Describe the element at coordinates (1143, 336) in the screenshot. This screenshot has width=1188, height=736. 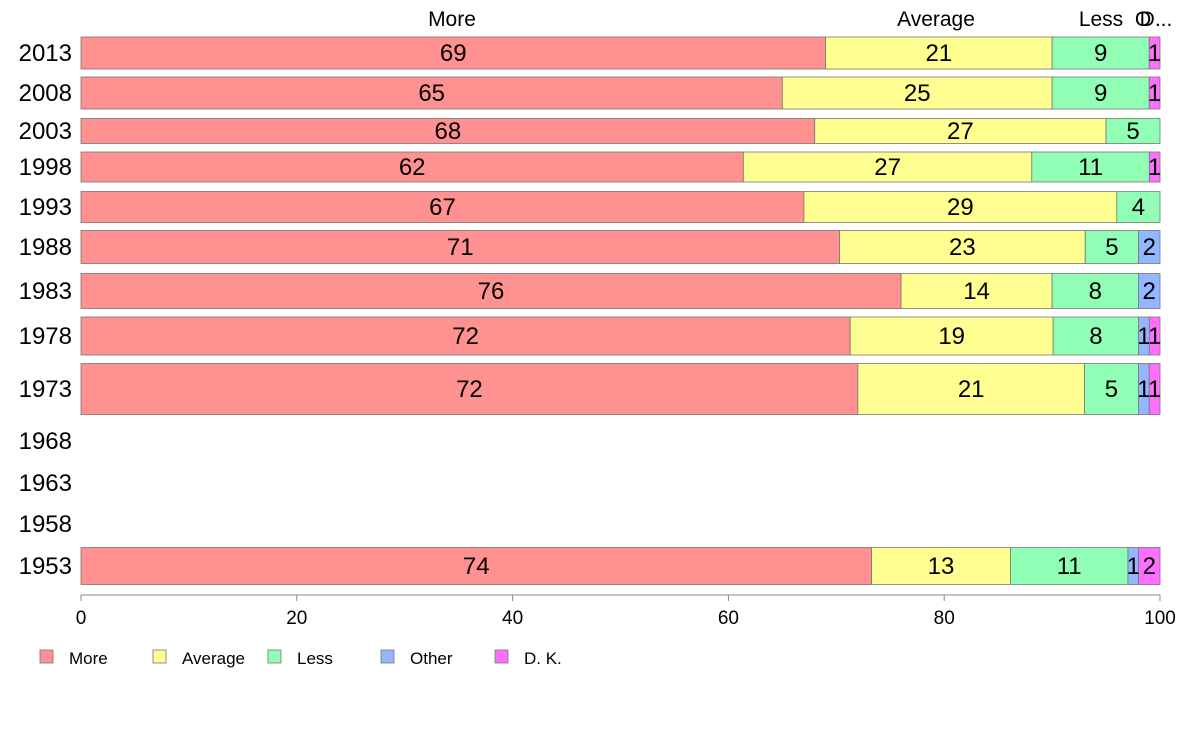
I see `data-label-1978-other: 1` at that location.